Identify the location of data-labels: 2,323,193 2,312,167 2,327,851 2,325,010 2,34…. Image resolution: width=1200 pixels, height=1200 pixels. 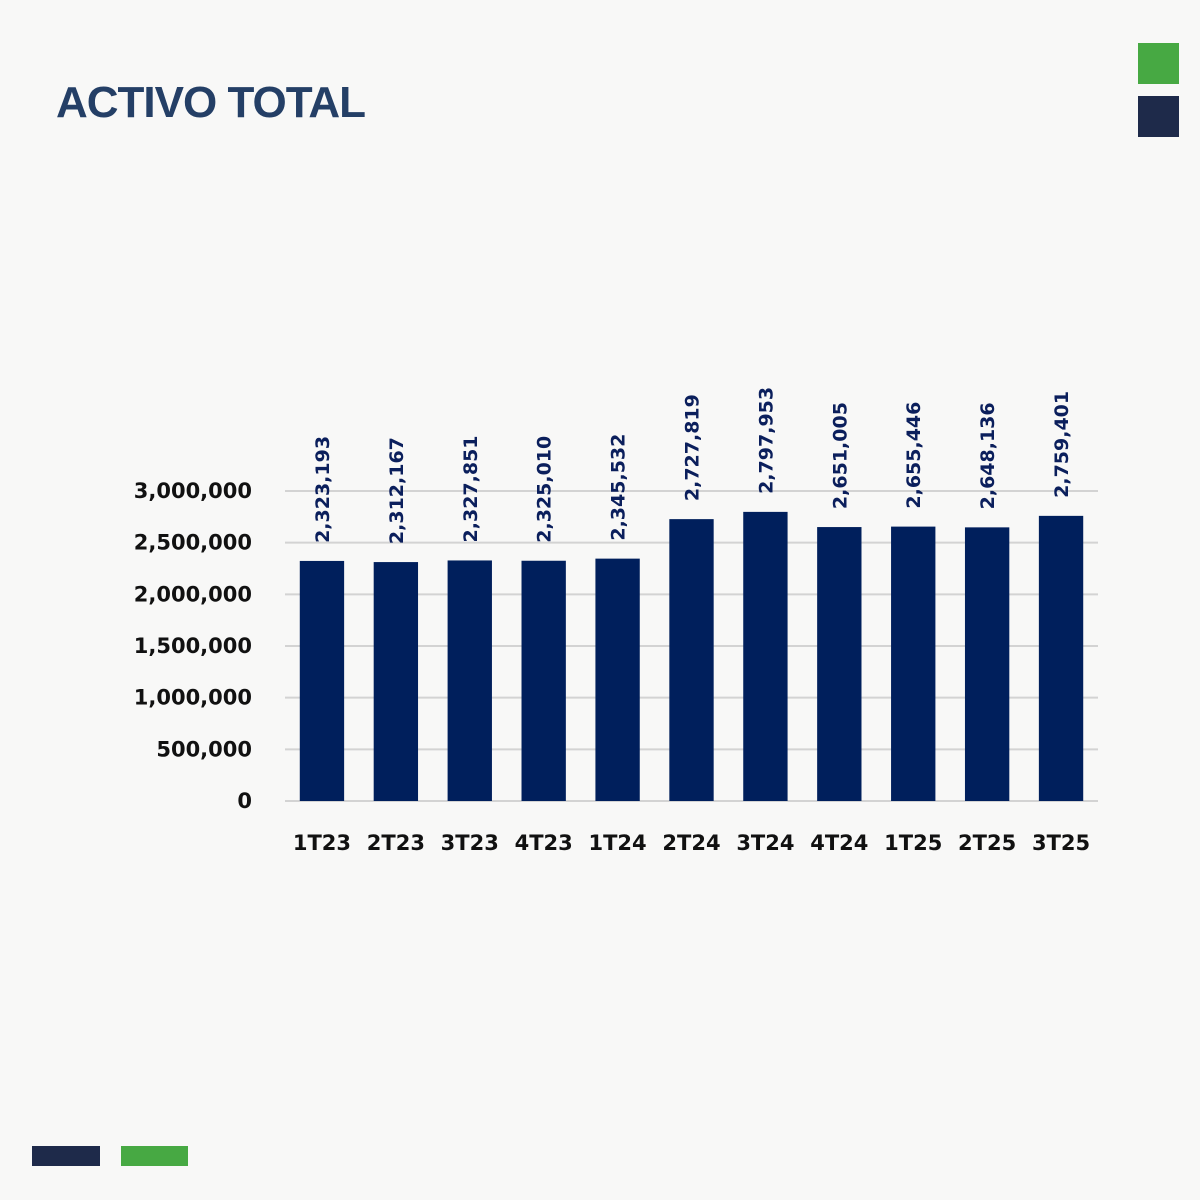
(692, 465).